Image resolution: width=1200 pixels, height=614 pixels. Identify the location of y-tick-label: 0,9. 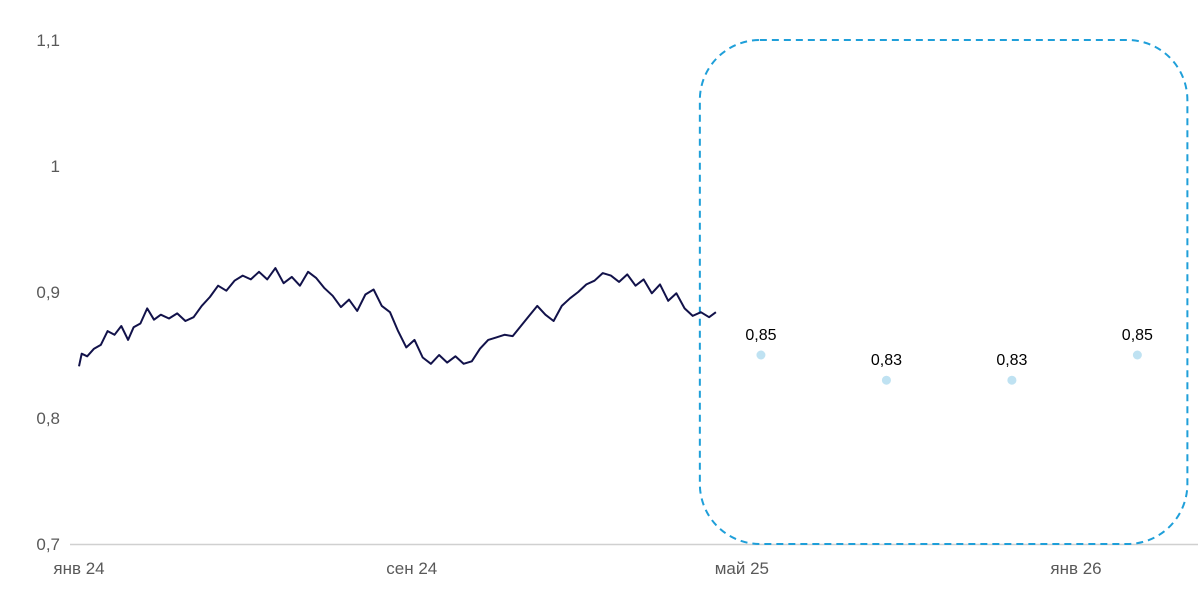
(48, 292).